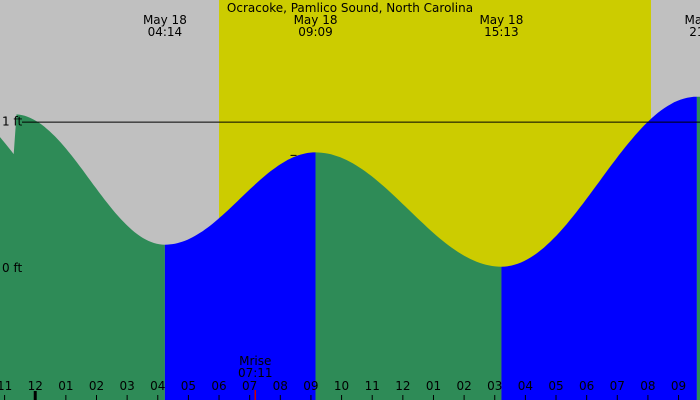 Image resolution: width=700 pixels, height=400 pixels. I want to click on tide-event-time: 15:13, so click(501, 32).